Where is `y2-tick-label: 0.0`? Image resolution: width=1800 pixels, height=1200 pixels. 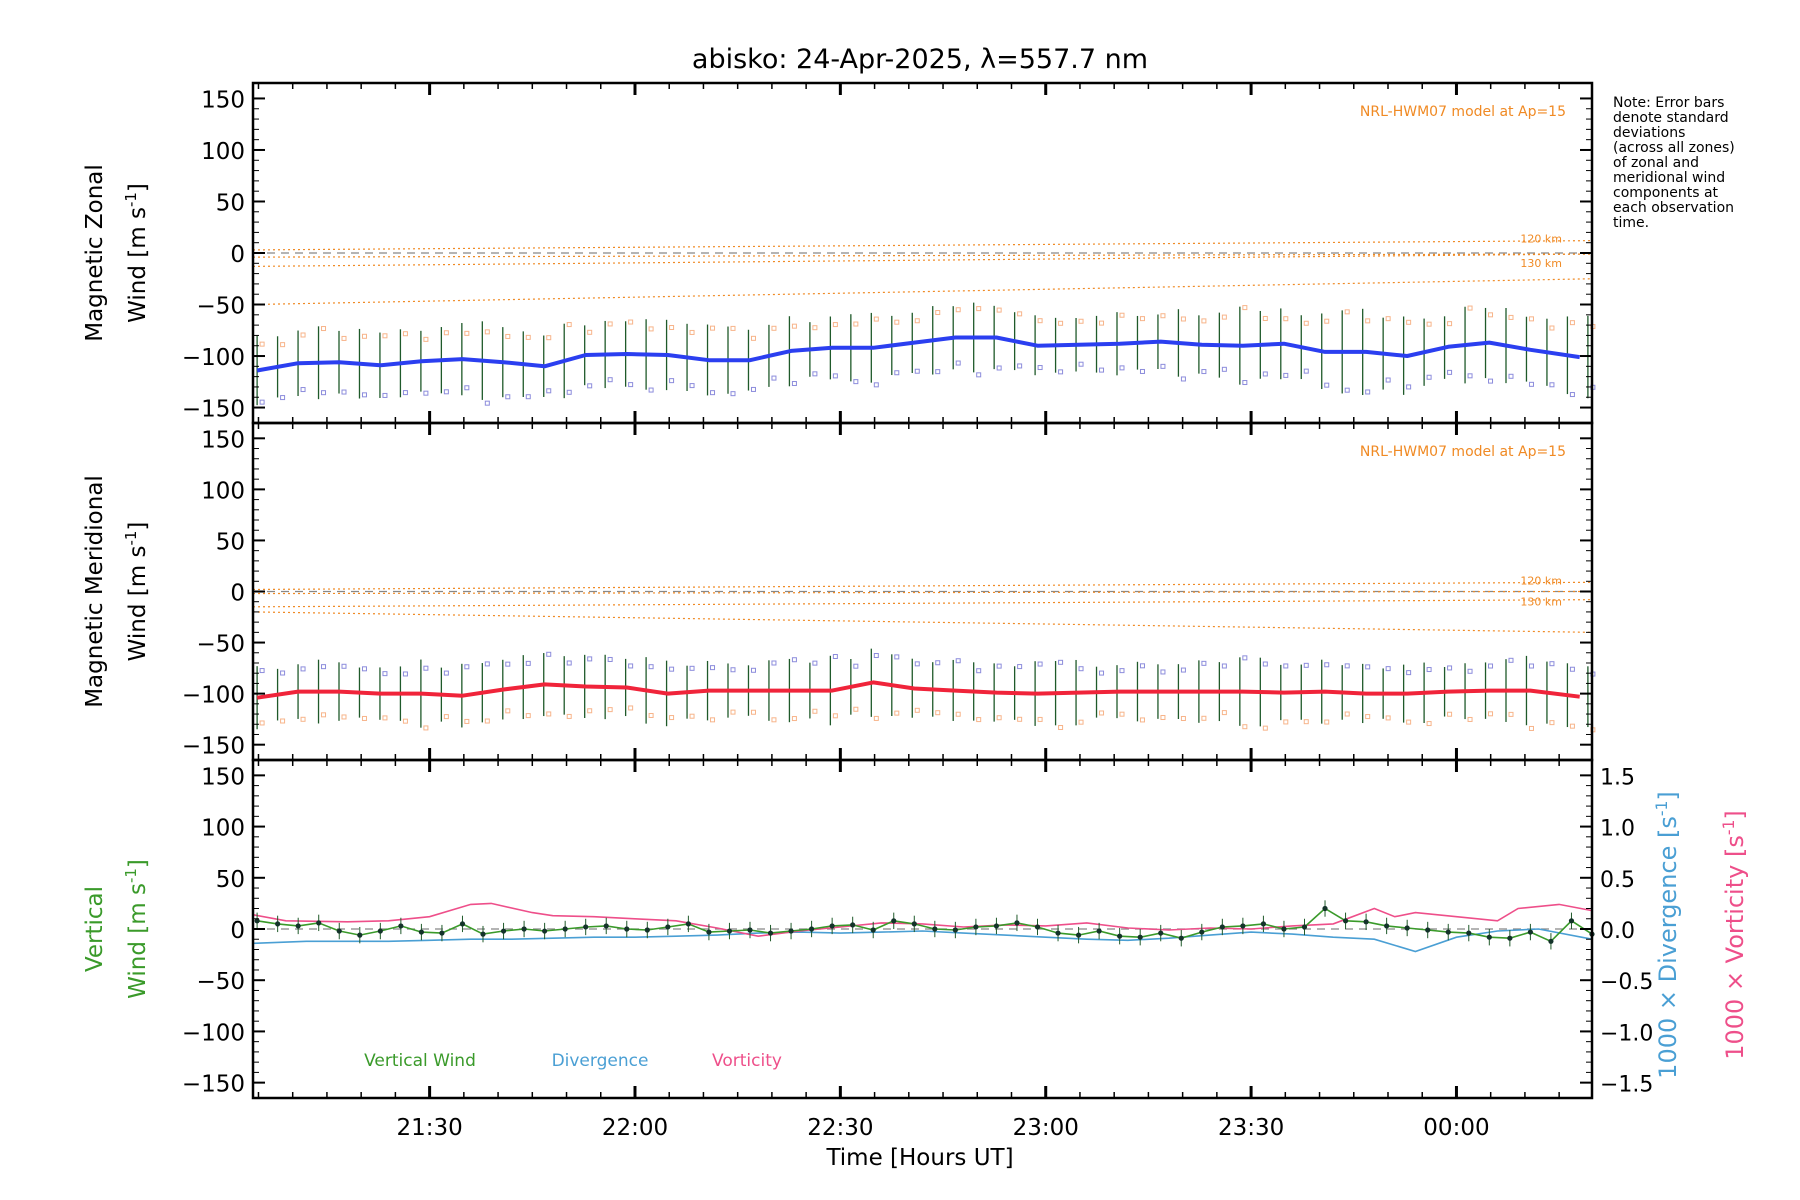
y2-tick-label: 0.0 is located at coordinates (1617, 931).